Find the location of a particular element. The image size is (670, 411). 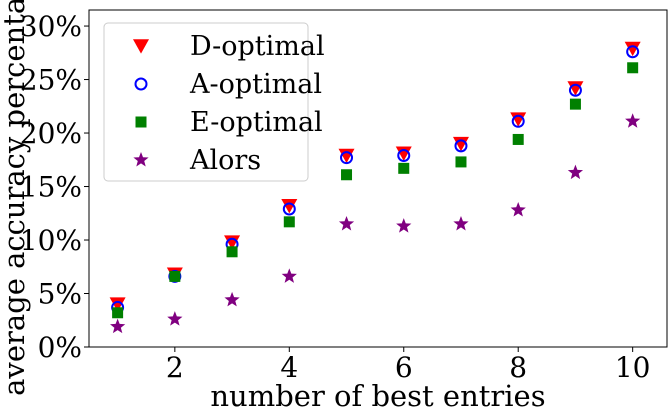

y-tick-label: 30% is located at coordinates (51, 26).